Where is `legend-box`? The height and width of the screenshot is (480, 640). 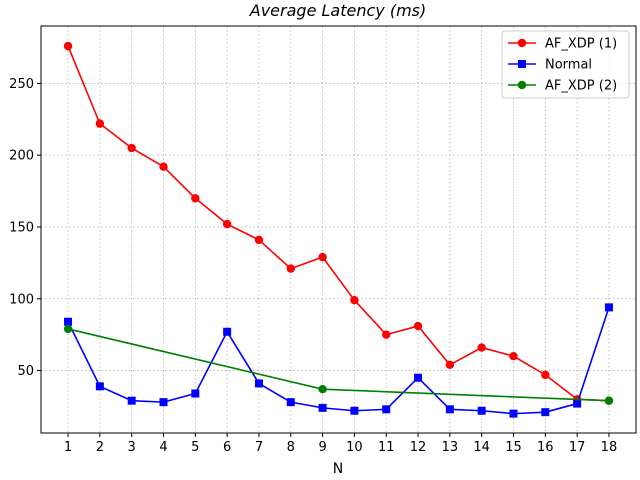
legend-box is located at coordinates (565, 64).